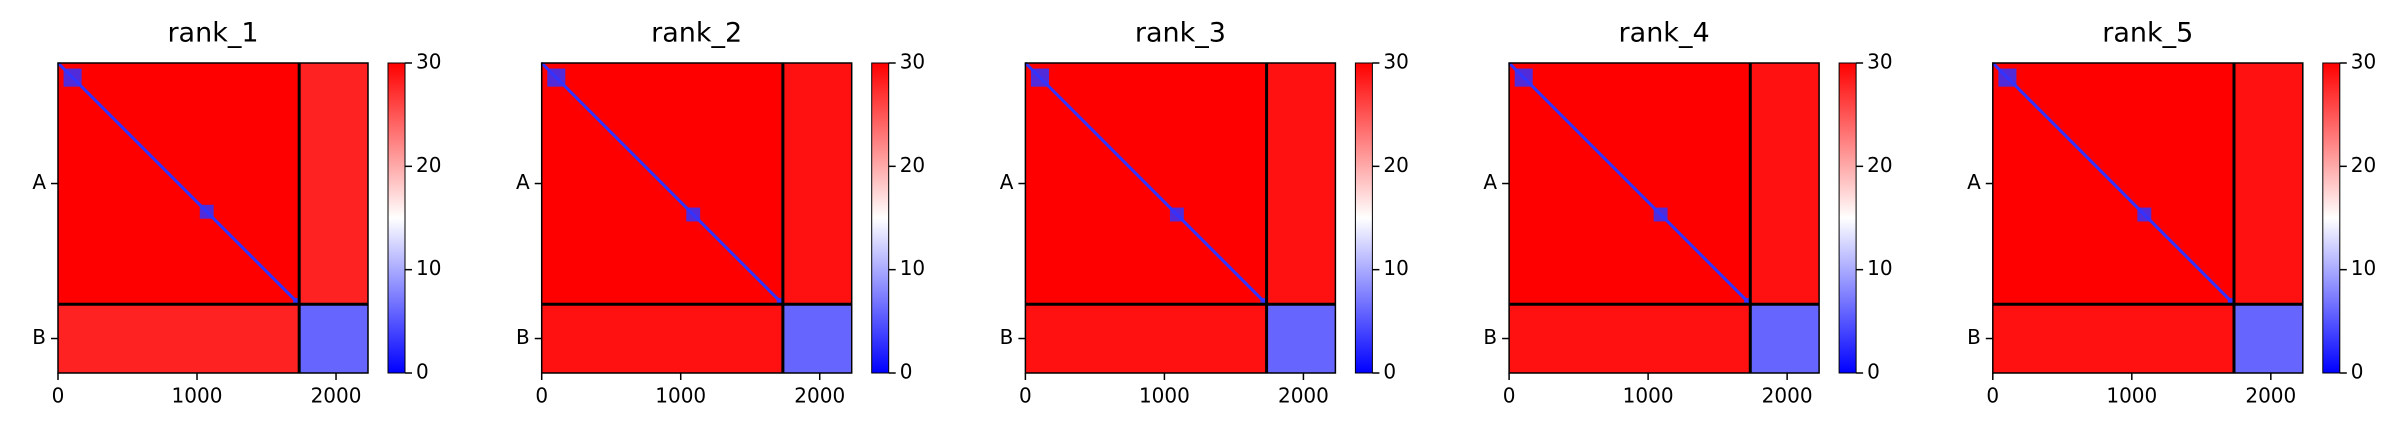  I want to click on panel-title: rank_1, so click(212, 33).